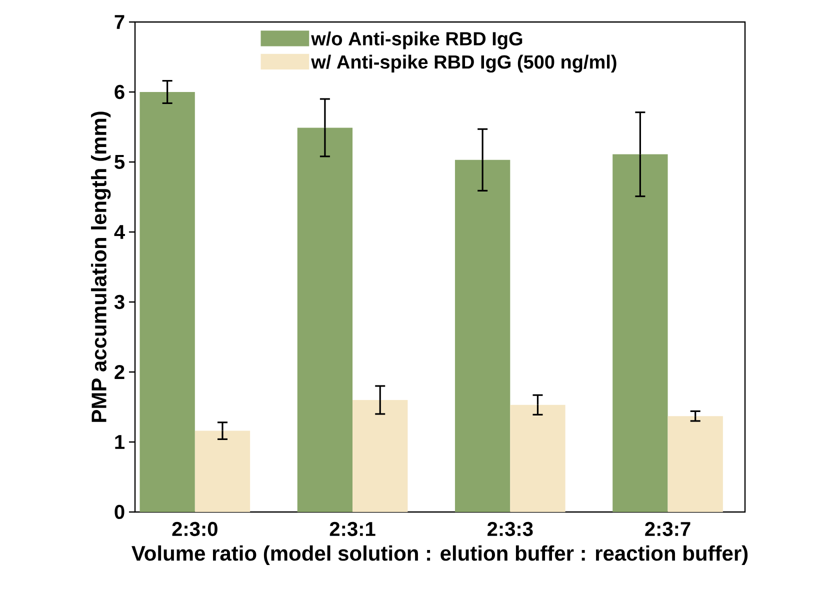 This screenshot has width=837, height=596. I want to click on x-tick-label: 2:3:0, so click(195, 529).